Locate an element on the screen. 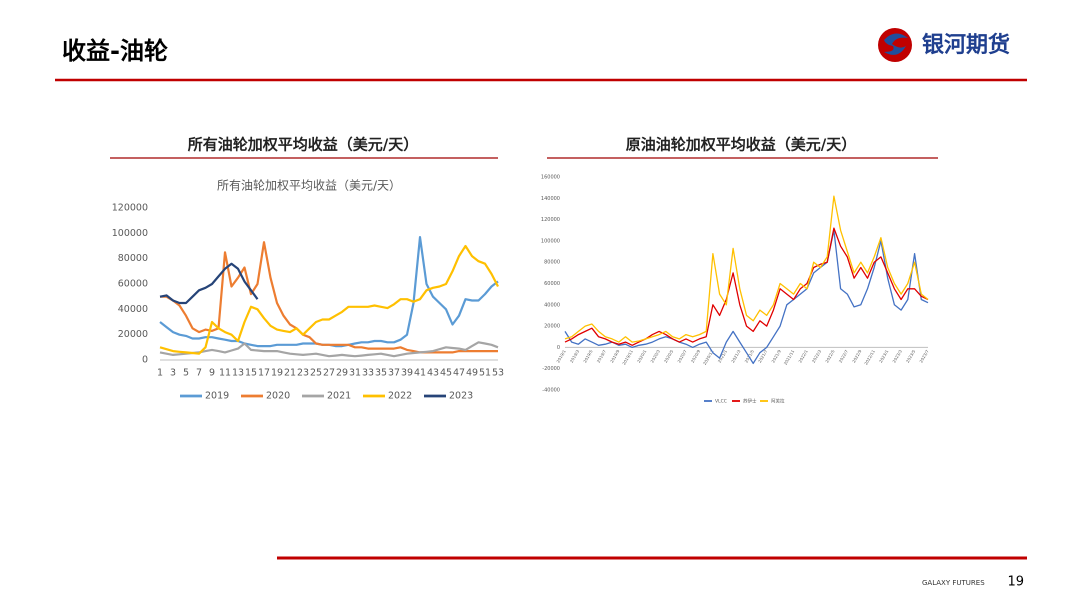 The image size is (1080, 608). x-tick-label: 2020/11 is located at coordinates (708, 357).